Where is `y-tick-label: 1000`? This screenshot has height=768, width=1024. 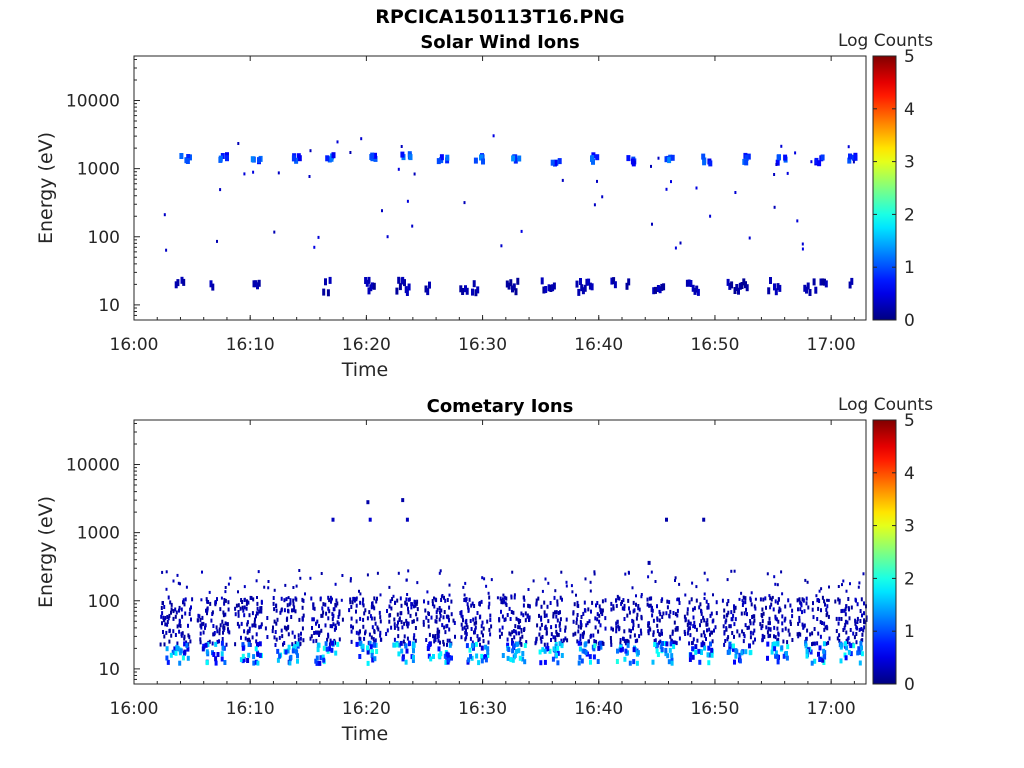 y-tick-label: 1000 is located at coordinates (98, 534).